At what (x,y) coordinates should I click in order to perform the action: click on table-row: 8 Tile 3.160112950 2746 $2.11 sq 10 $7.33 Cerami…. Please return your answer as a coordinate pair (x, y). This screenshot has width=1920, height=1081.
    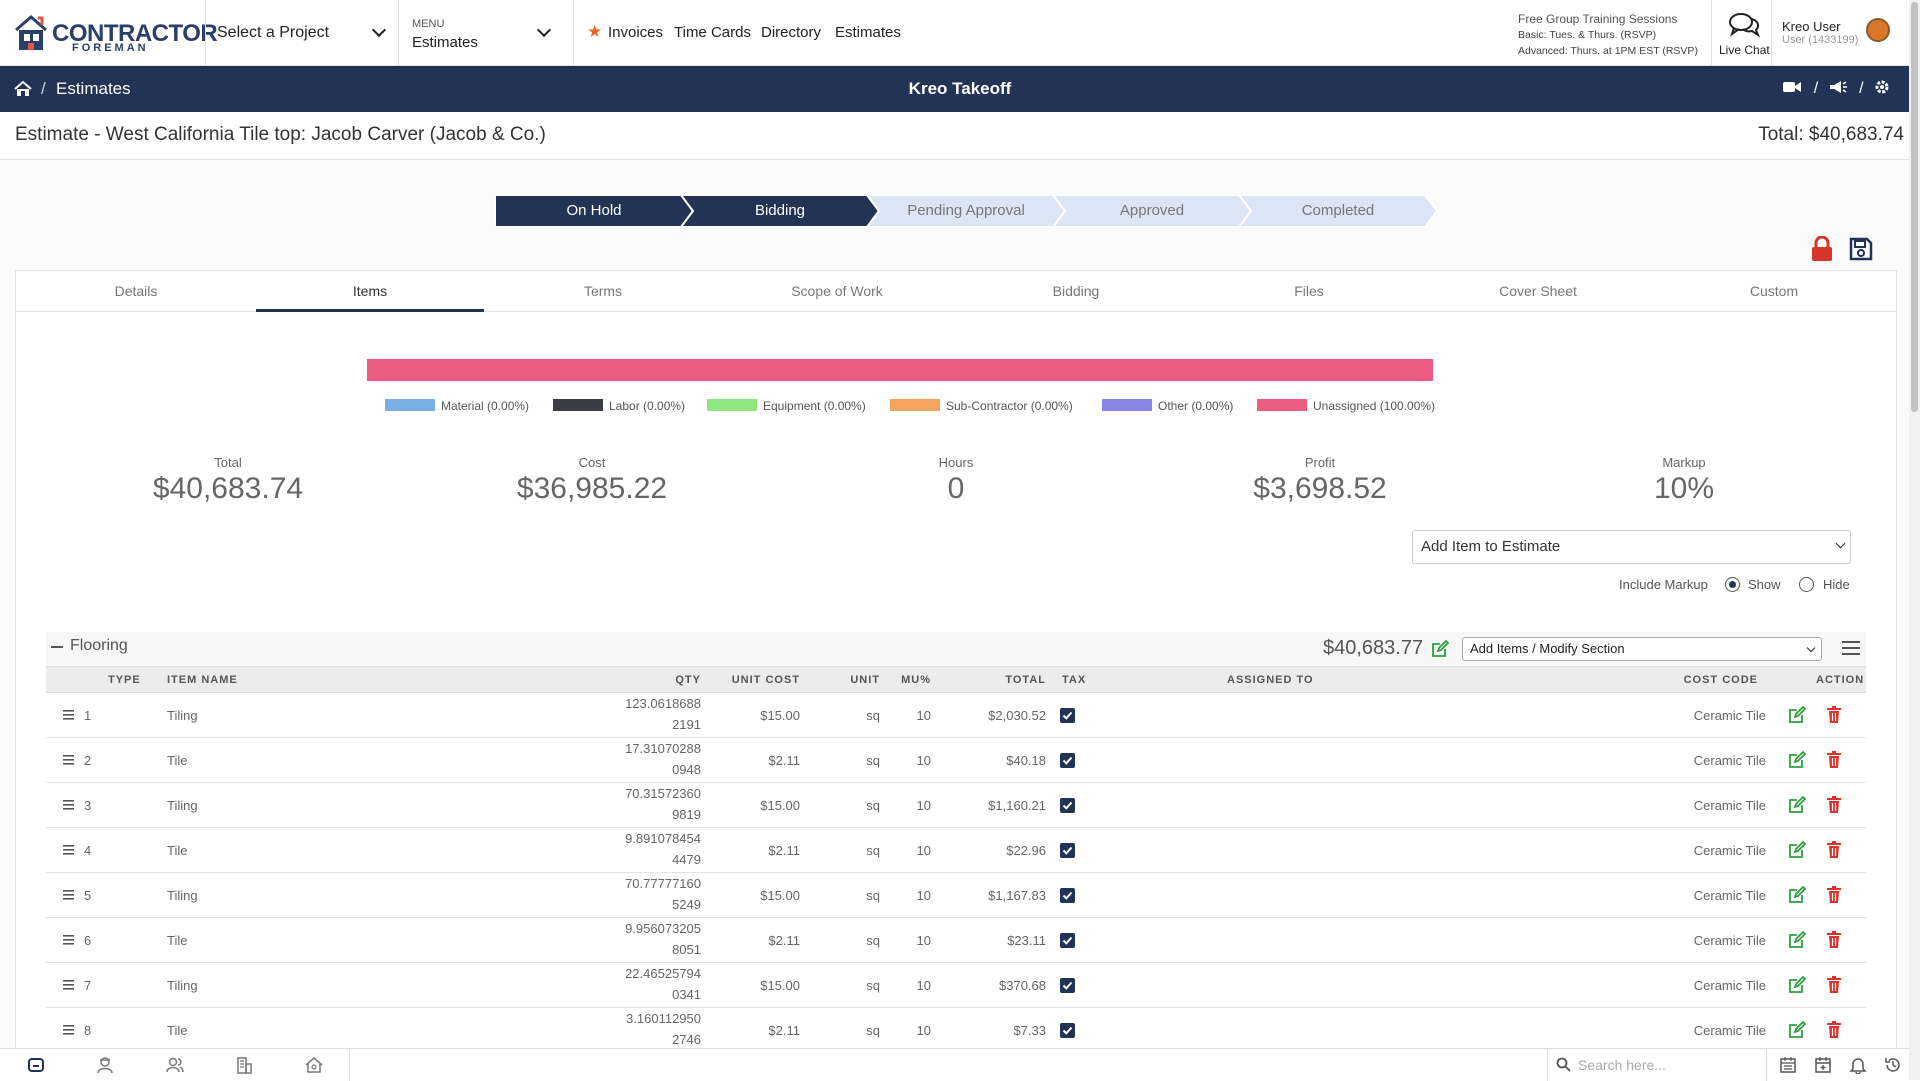
    Looking at the image, I should click on (956, 1030).